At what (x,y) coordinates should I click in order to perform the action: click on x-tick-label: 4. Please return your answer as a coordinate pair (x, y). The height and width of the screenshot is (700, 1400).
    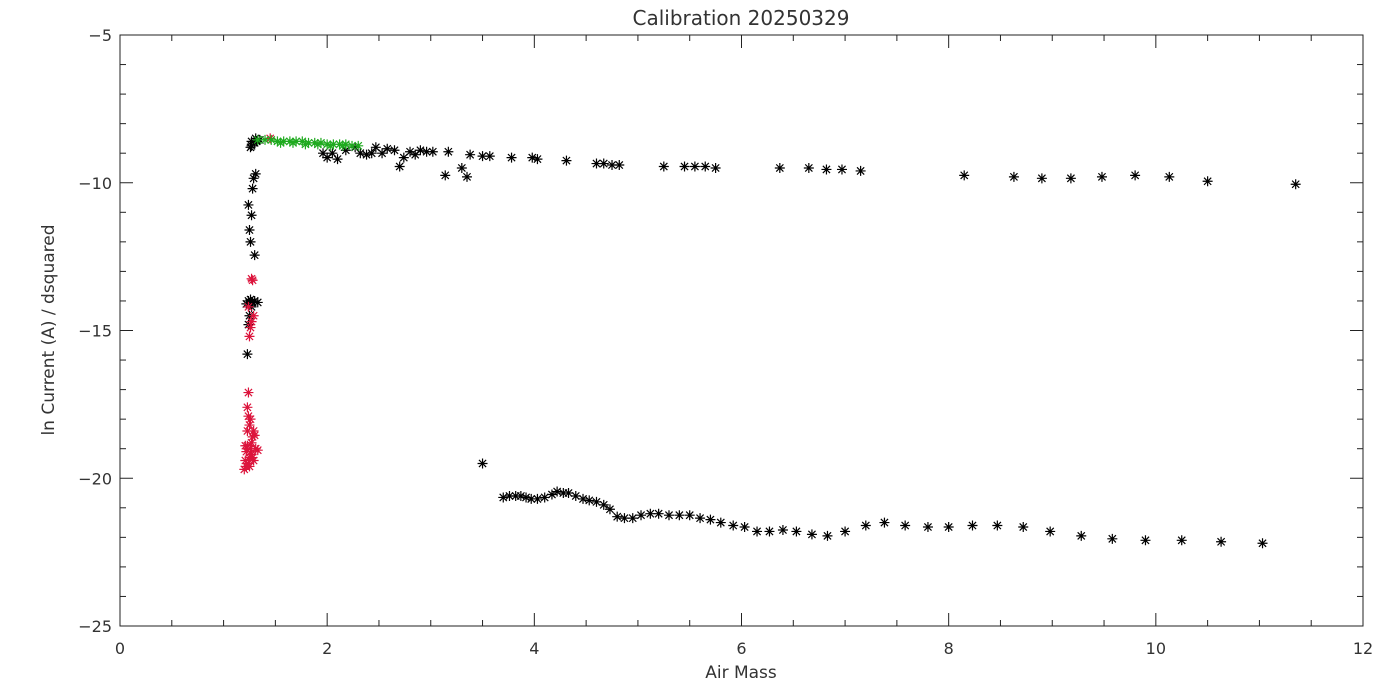
    Looking at the image, I should click on (534, 648).